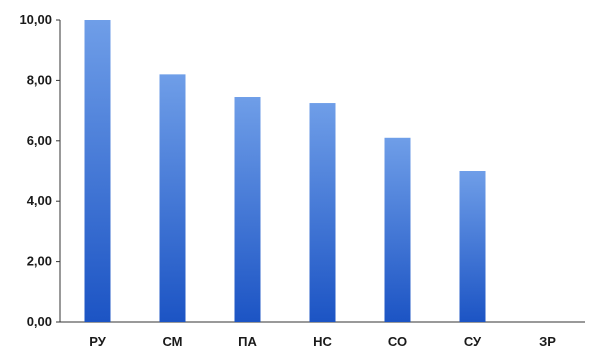 This screenshot has width=592, height=353. Describe the element at coordinates (97, 341) in the screenshot. I see `x-tick-label: РУ` at that location.